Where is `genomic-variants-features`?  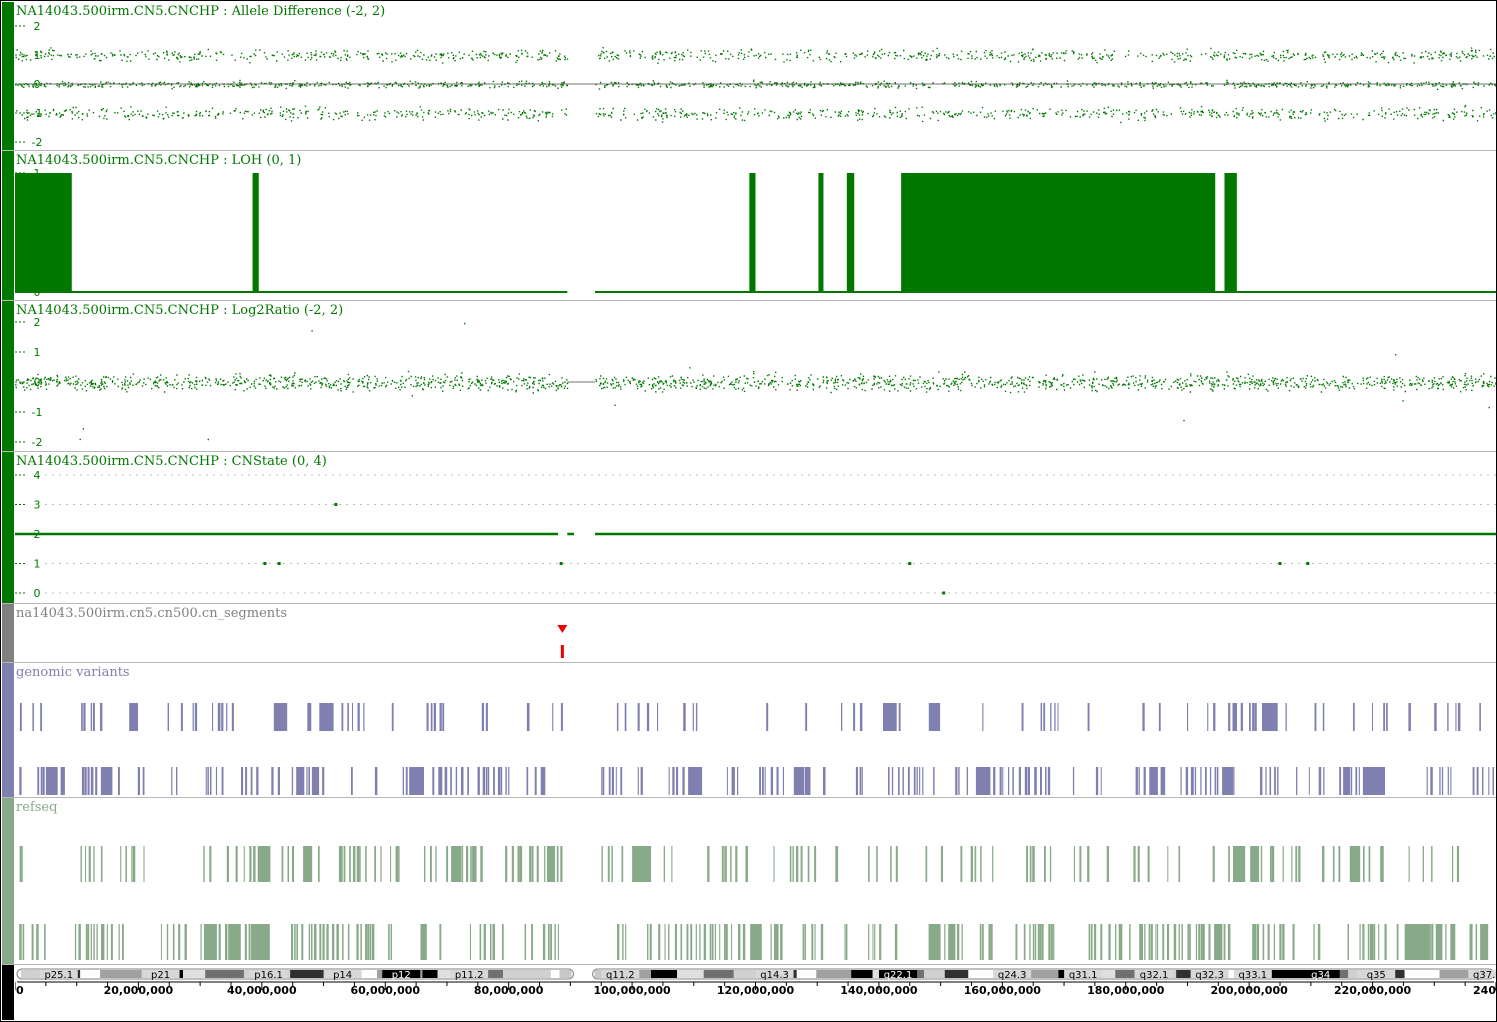
genomic-variants-features is located at coordinates (755, 730).